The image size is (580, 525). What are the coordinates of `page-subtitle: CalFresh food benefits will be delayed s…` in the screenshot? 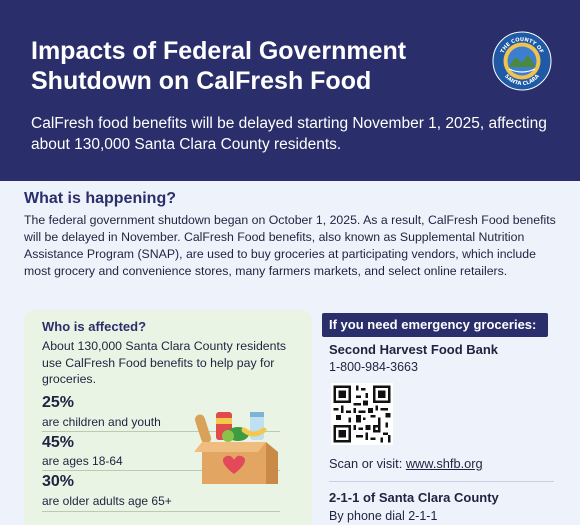 It's located at (289, 134).